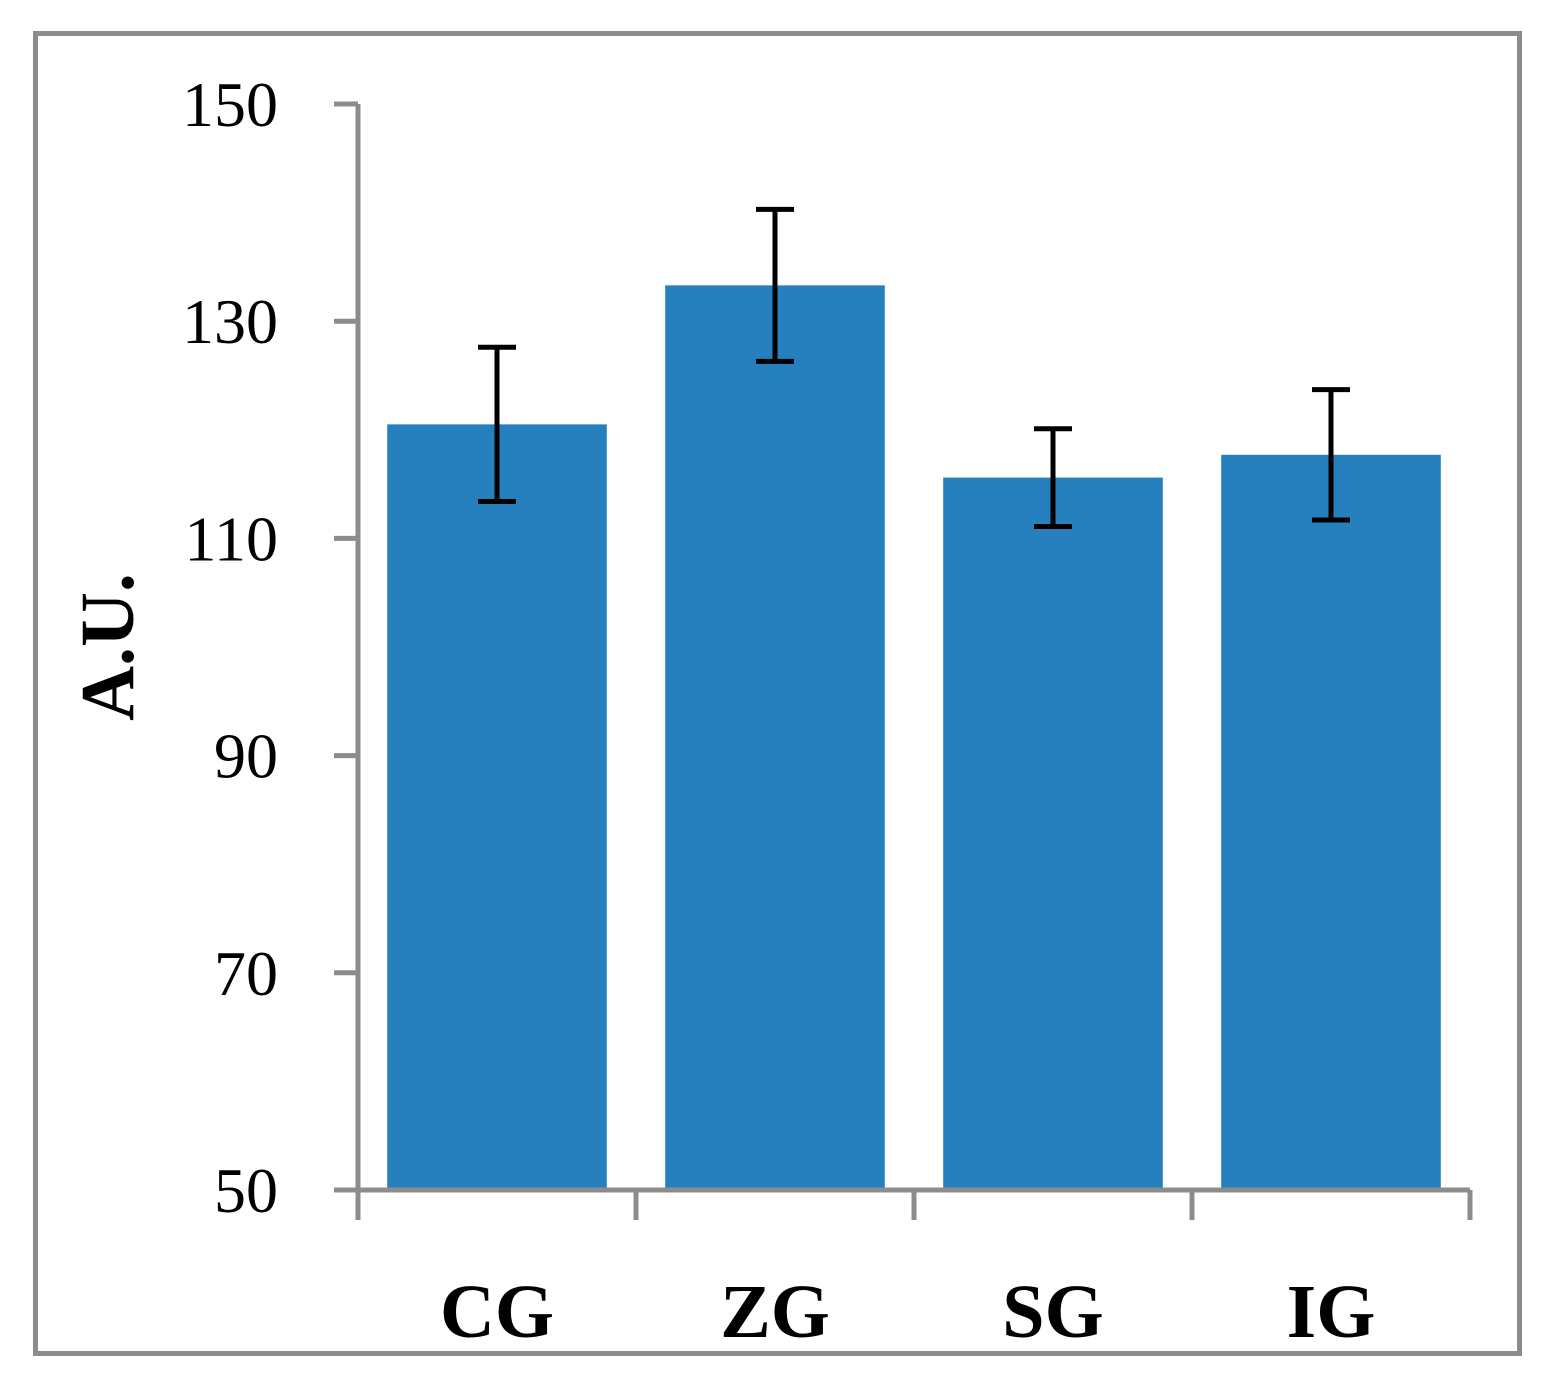 The width and height of the screenshot is (1560, 1393). I want to click on y-tick-label: 110, so click(231, 538).